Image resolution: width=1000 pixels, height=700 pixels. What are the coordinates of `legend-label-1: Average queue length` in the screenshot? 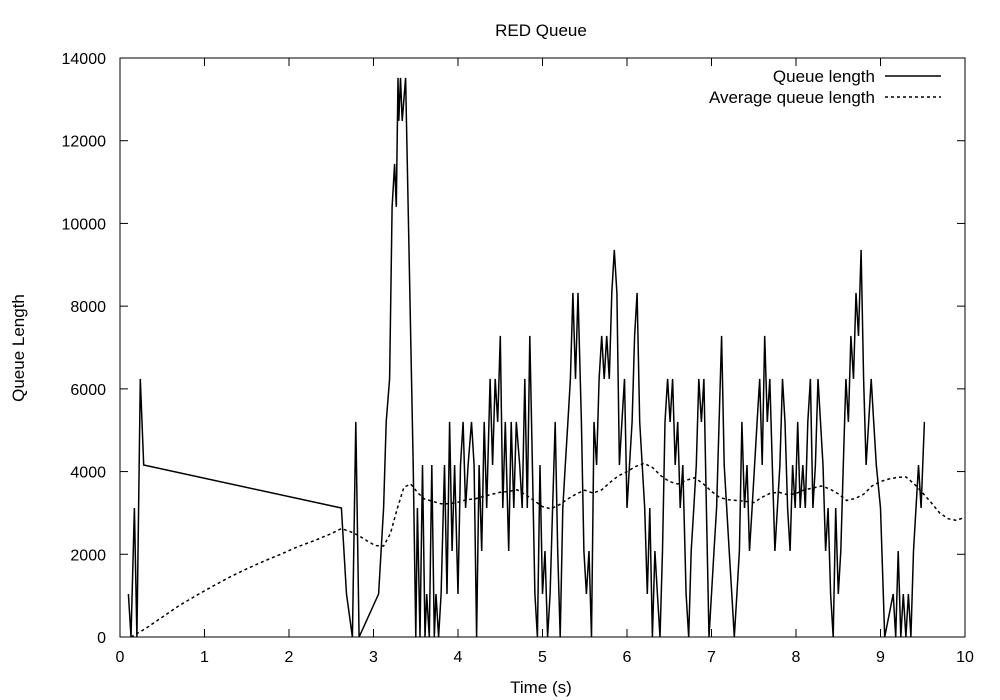 It's located at (792, 97).